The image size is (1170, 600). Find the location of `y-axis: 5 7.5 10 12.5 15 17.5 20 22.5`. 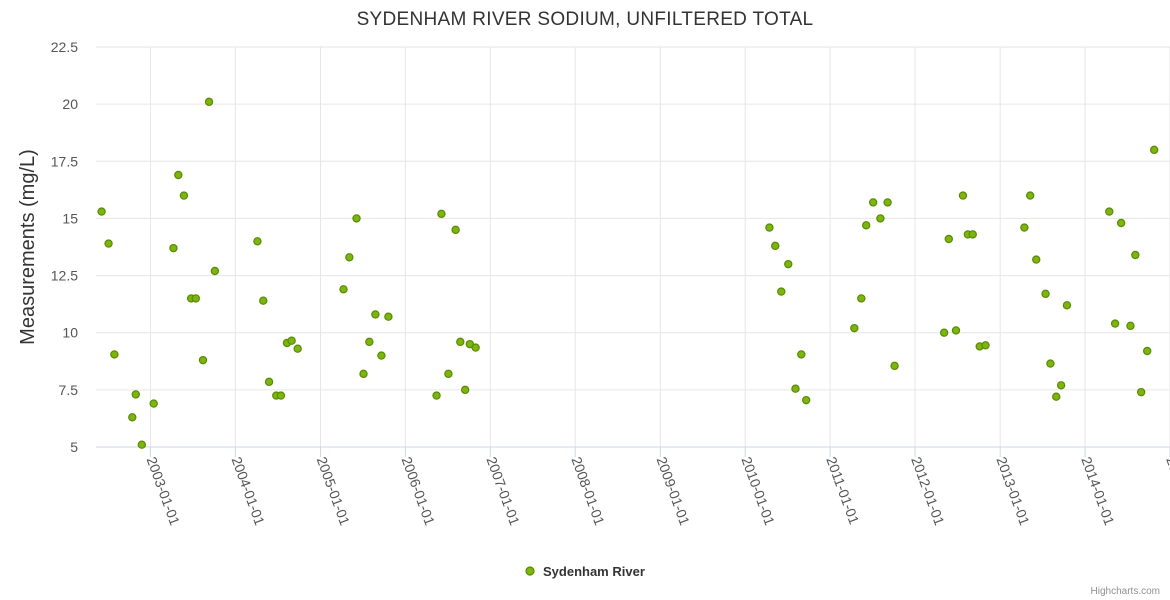

y-axis: 5 7.5 10 12.5 15 17.5 20 22.5 is located at coordinates (64, 247).